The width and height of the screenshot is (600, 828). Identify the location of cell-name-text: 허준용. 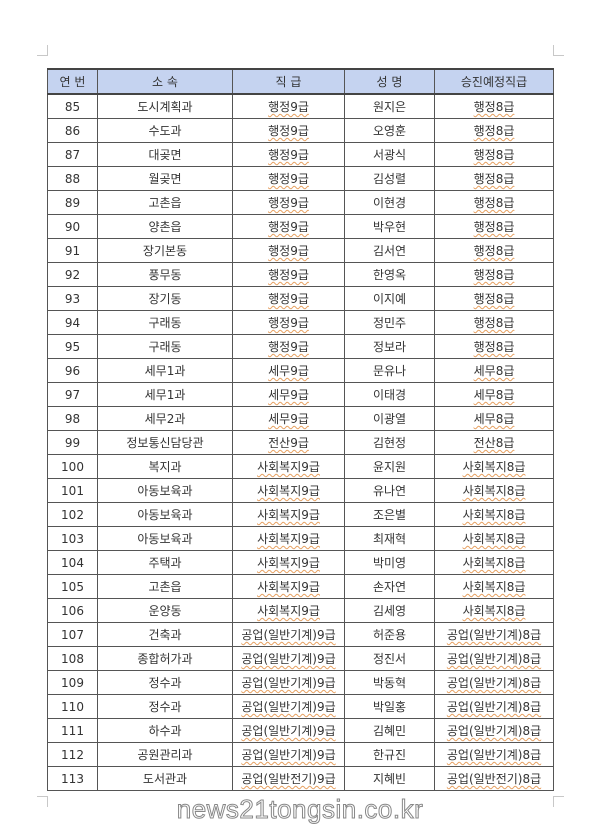
(389, 635).